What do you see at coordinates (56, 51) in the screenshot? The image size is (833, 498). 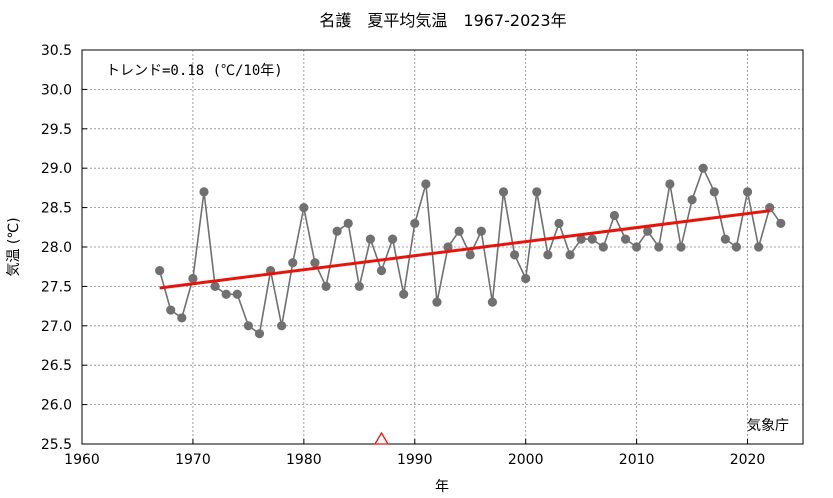 I see `y-tick-label: 30.5` at bounding box center [56, 51].